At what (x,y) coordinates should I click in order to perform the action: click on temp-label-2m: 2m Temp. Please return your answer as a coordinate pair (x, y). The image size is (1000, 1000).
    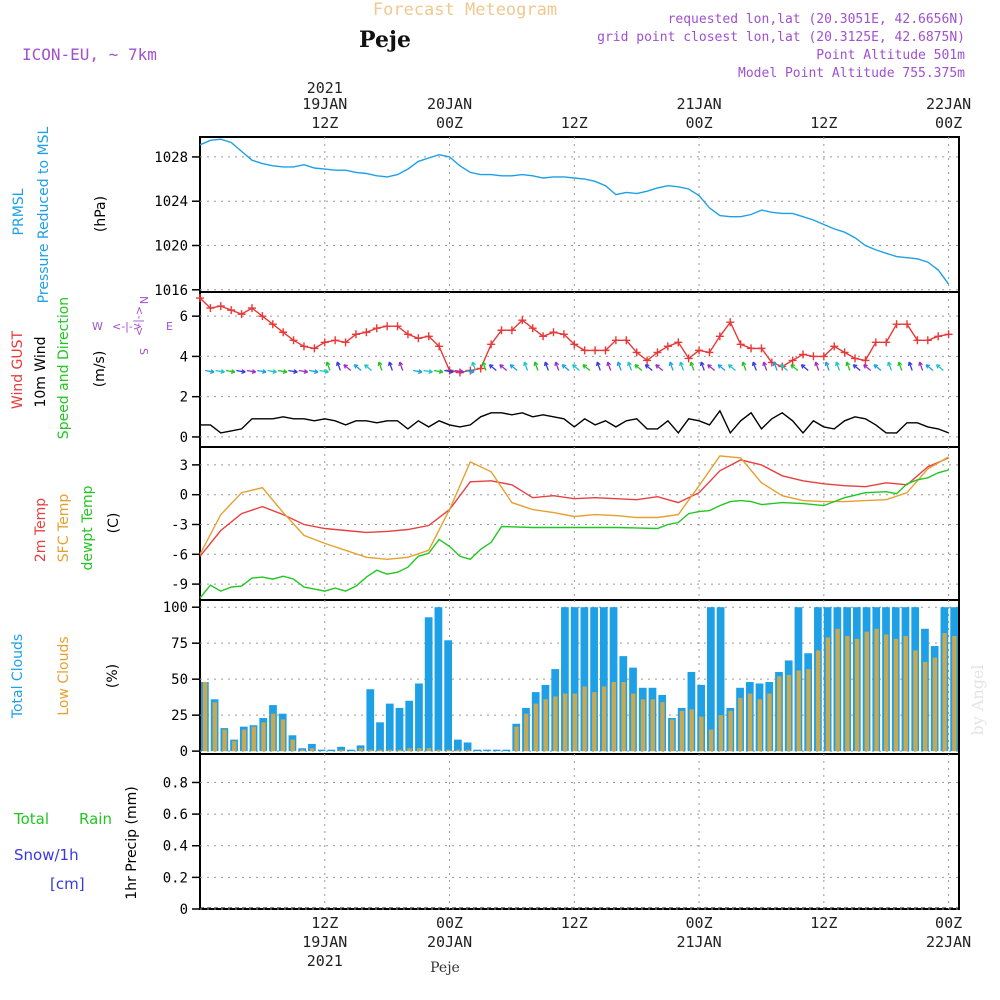
    Looking at the image, I should click on (41, 530).